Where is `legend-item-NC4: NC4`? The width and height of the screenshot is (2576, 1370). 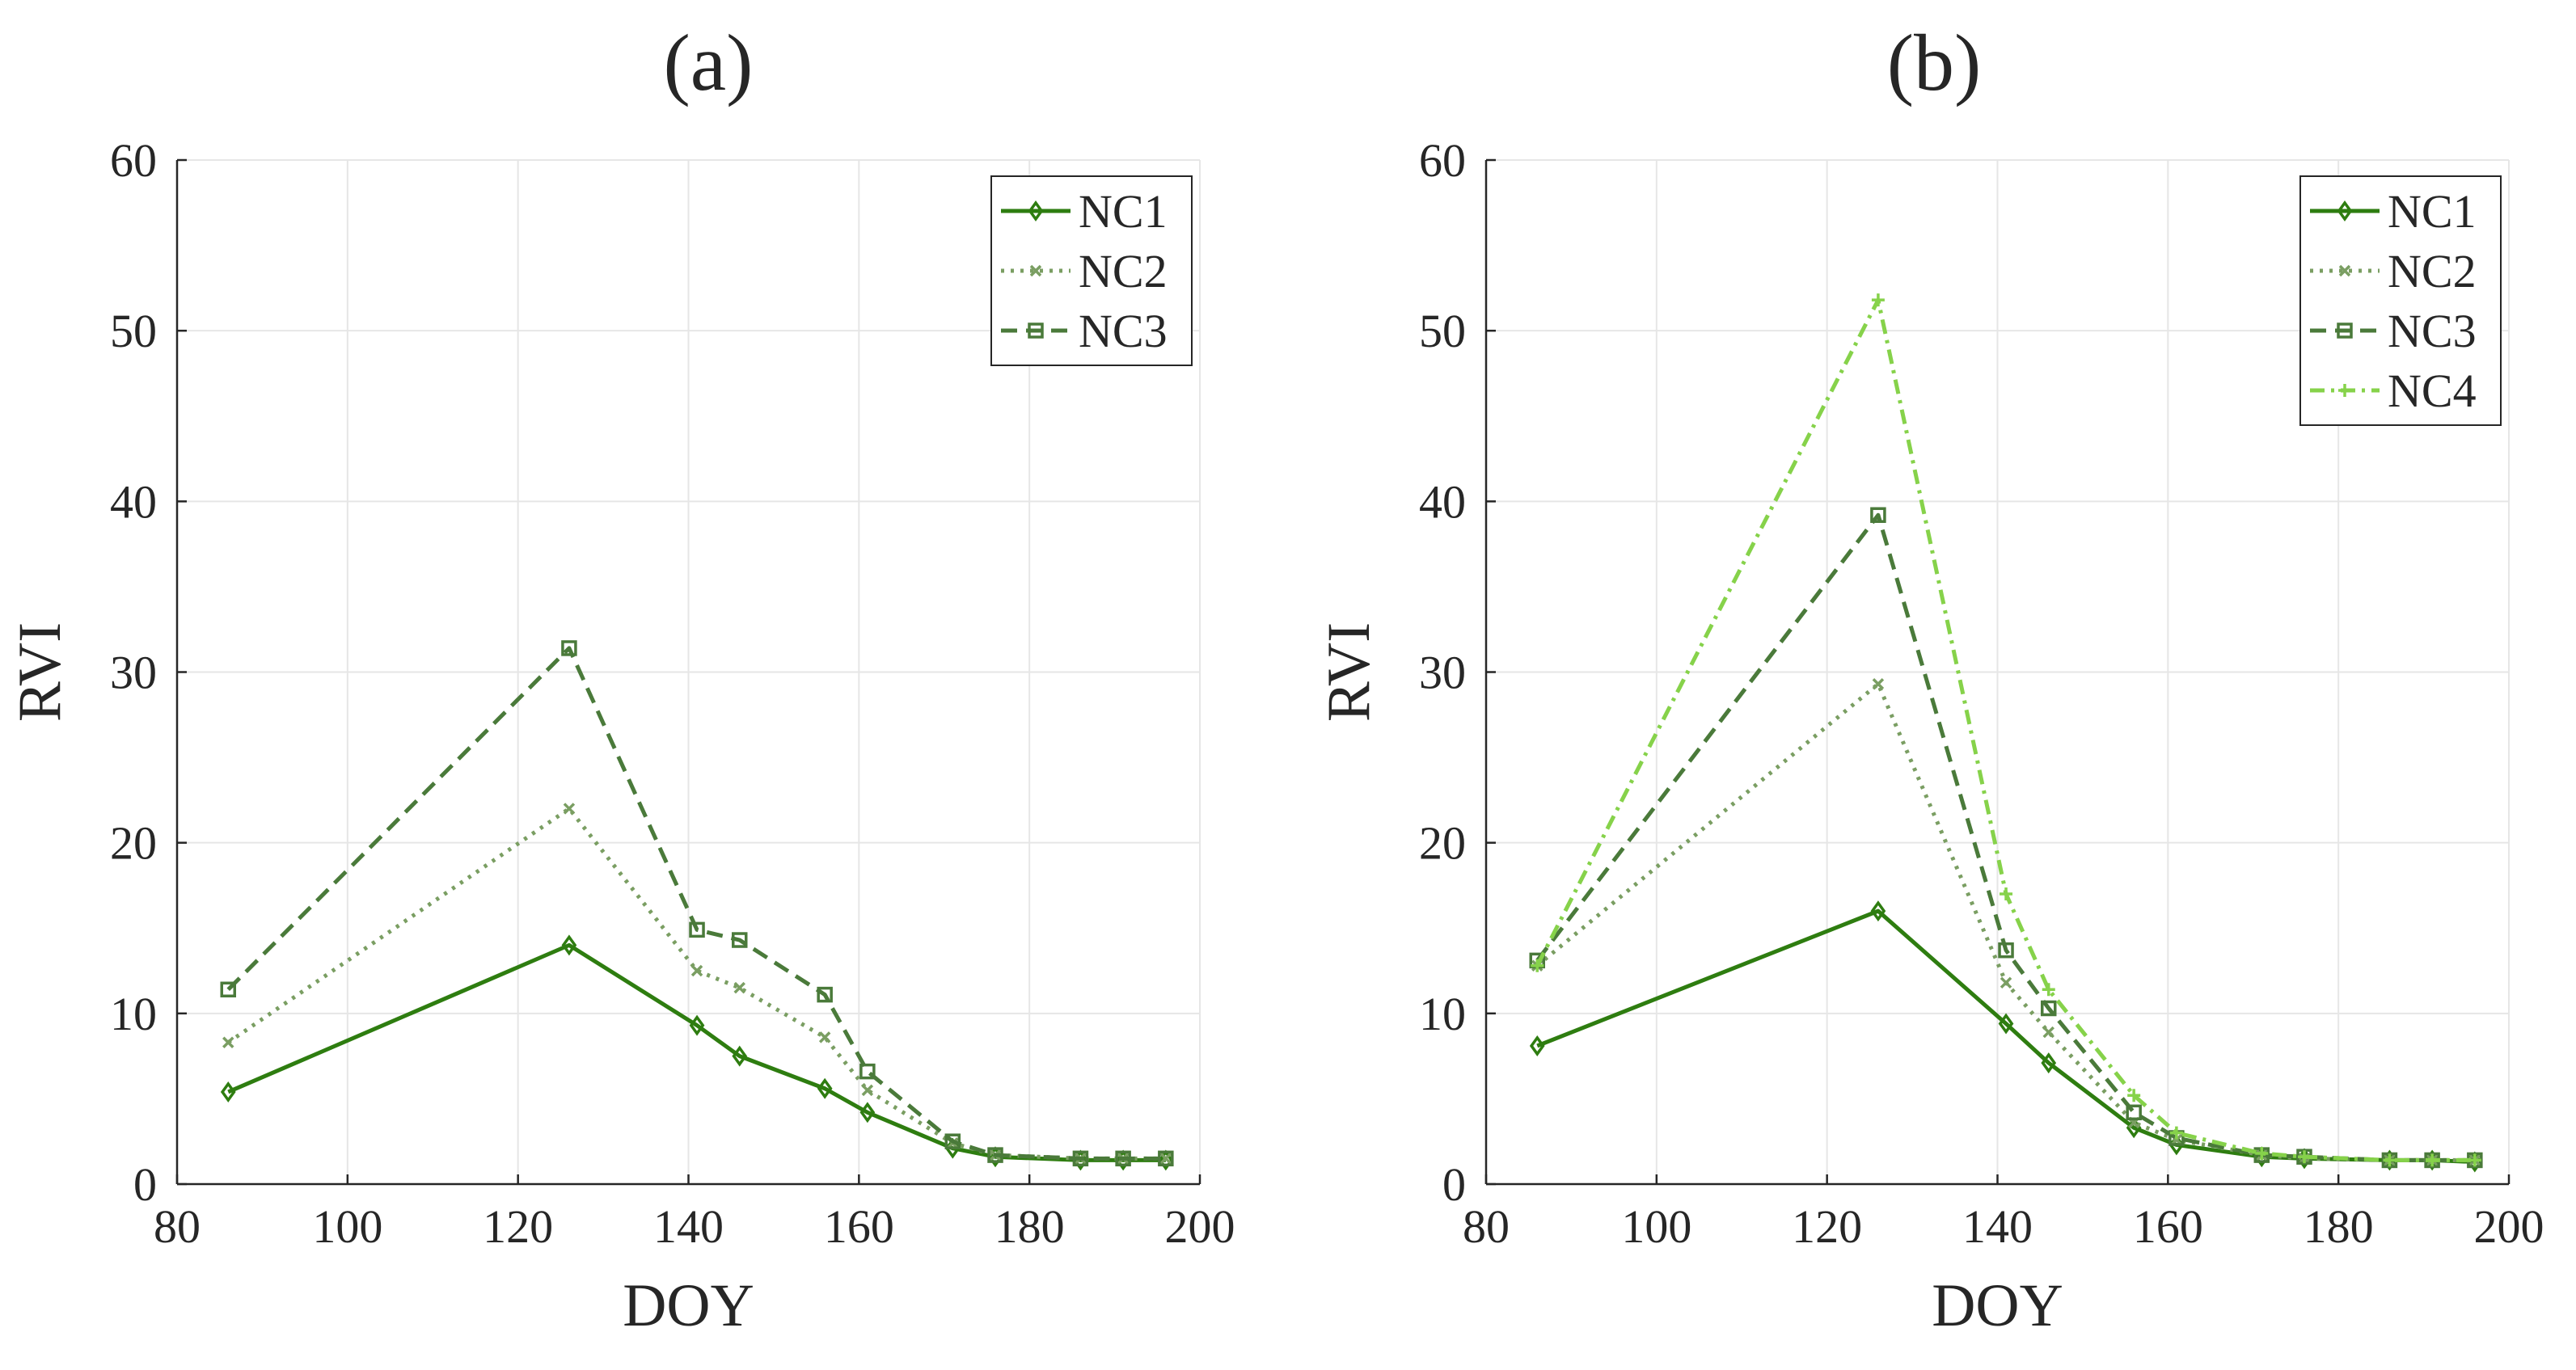
legend-item-NC4: NC4 is located at coordinates (2393, 391).